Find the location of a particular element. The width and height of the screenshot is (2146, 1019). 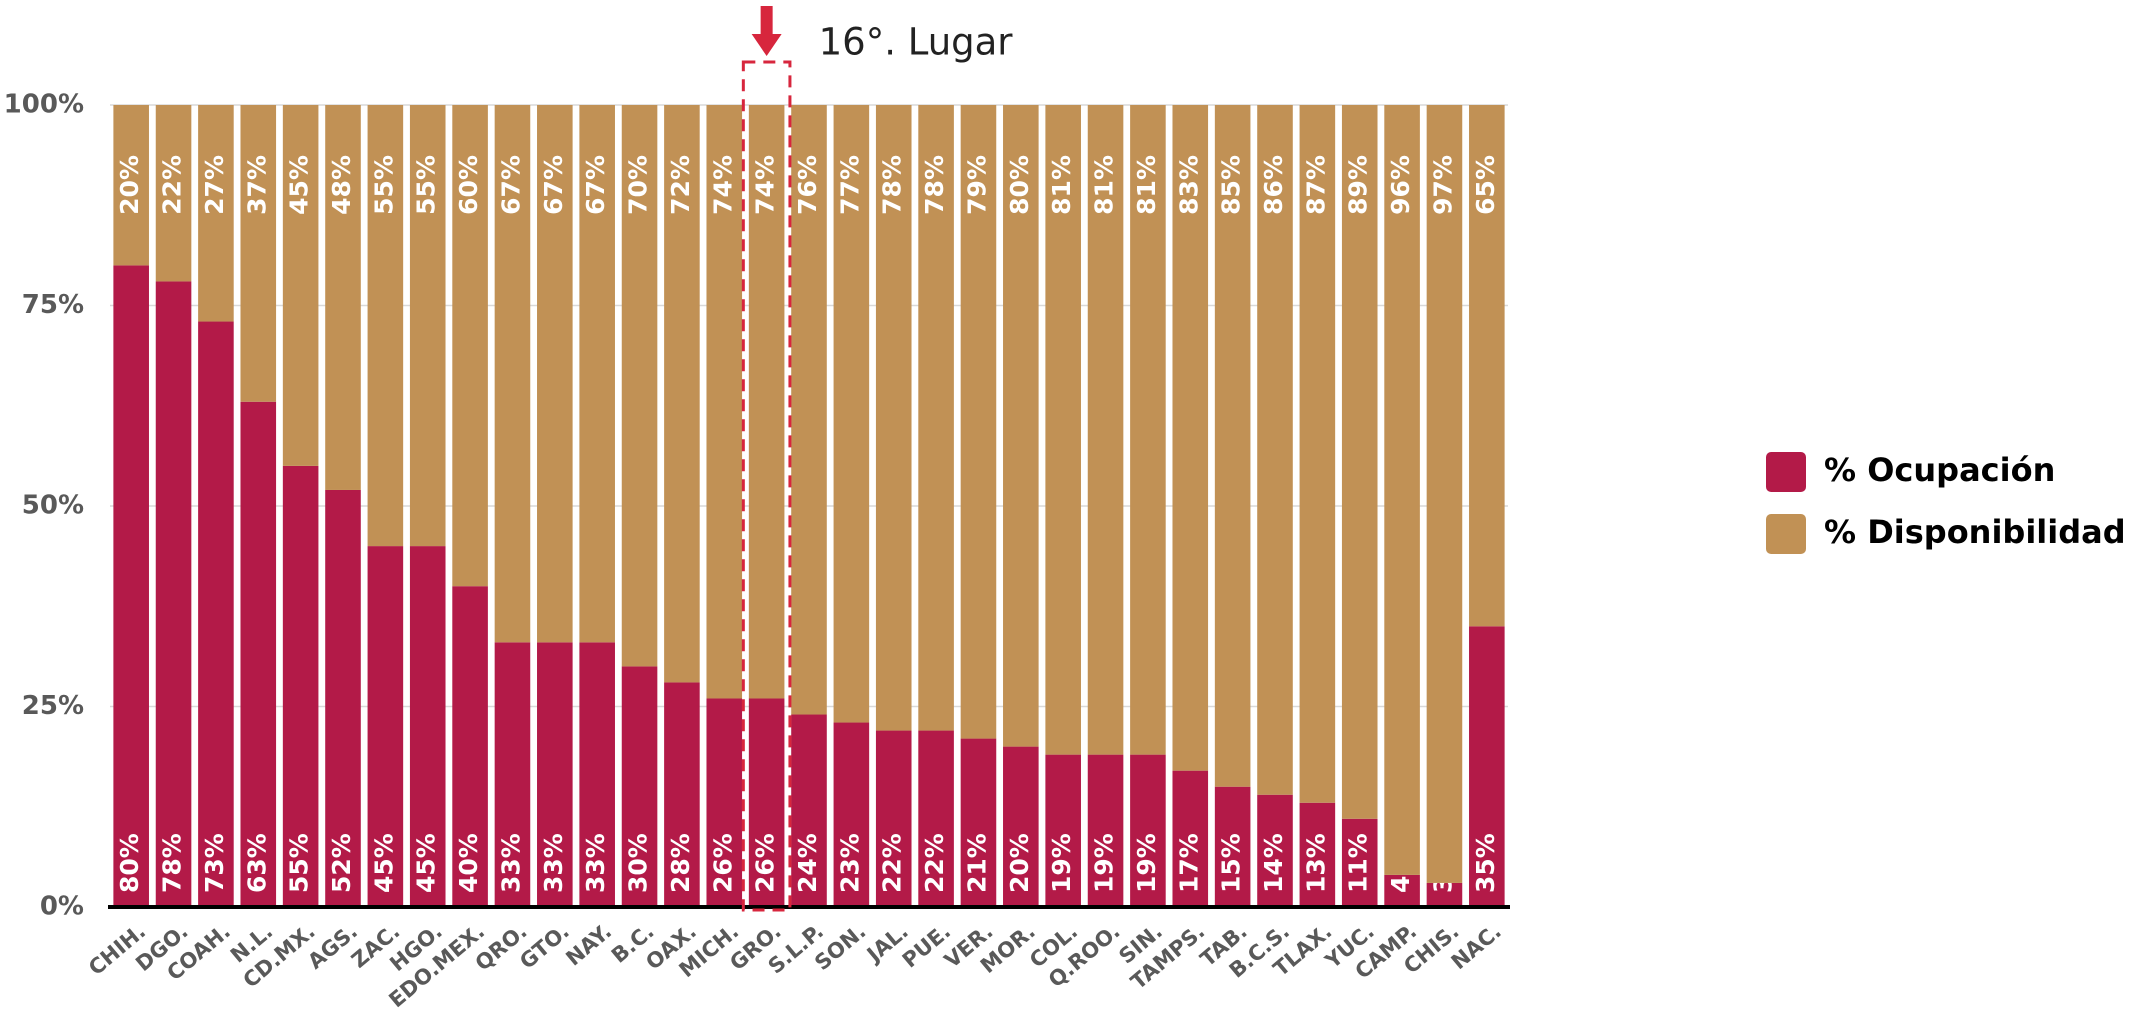

value-label: 77% is located at coordinates (849, 185).